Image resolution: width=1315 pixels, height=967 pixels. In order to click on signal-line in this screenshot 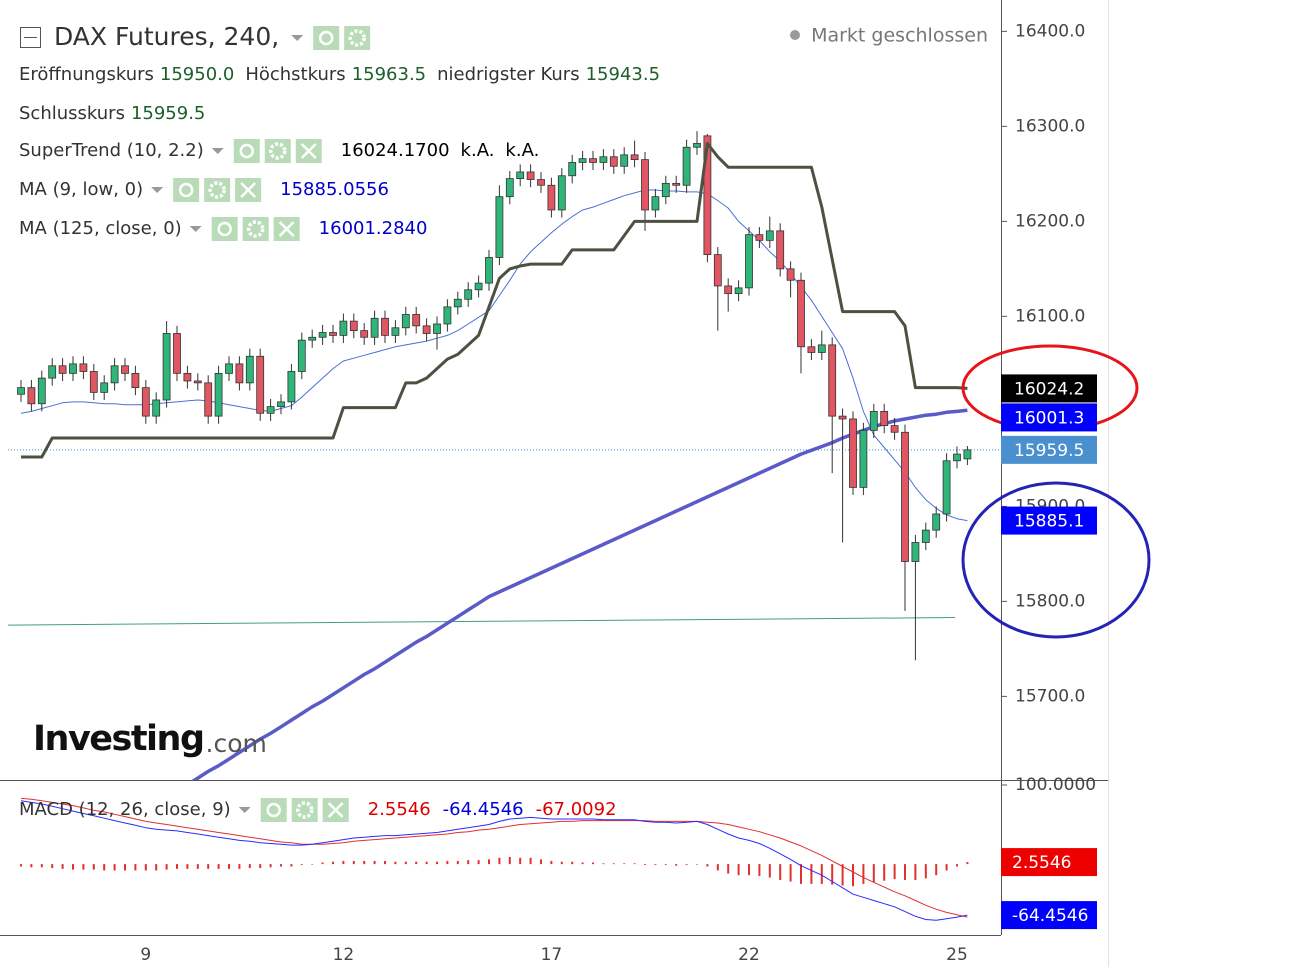, I will do `click(494, 857)`.